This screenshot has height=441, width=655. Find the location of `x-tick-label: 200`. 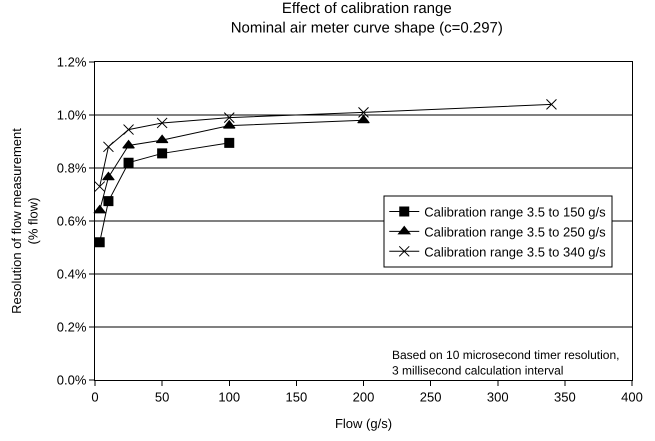

x-tick-label: 200 is located at coordinates (363, 397).